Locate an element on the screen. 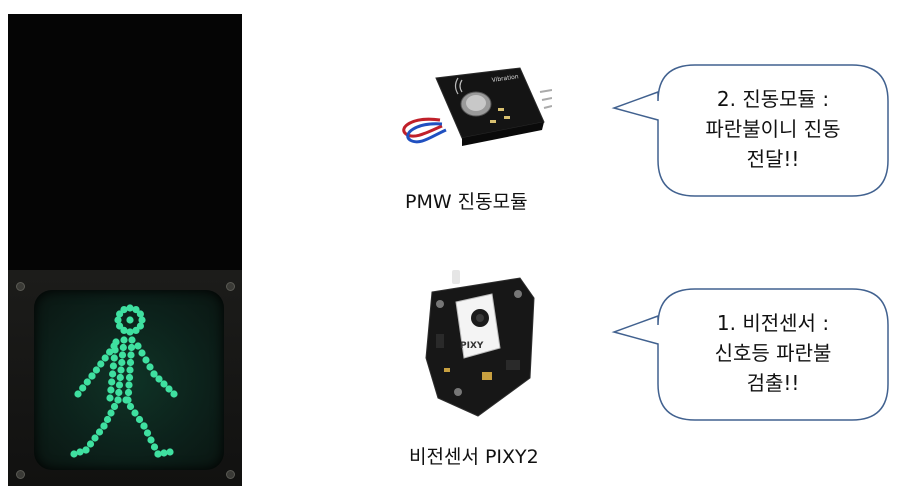 The image size is (910, 501). bubble-line: 신호등 파란불 is located at coordinates (773, 353).